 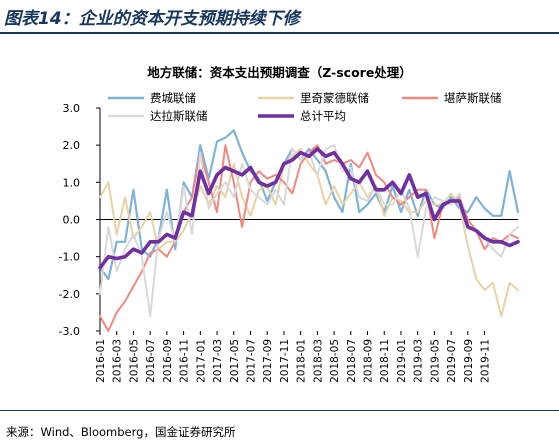 I want to click on y-tick-label: -2.0, so click(x=69, y=294).